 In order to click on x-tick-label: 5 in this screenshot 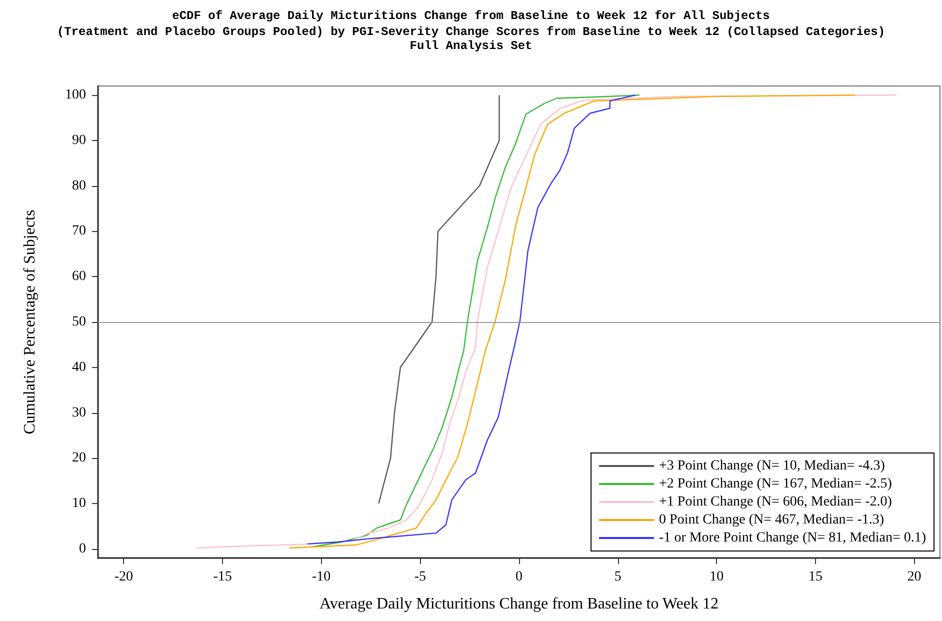, I will do `click(618, 577)`.